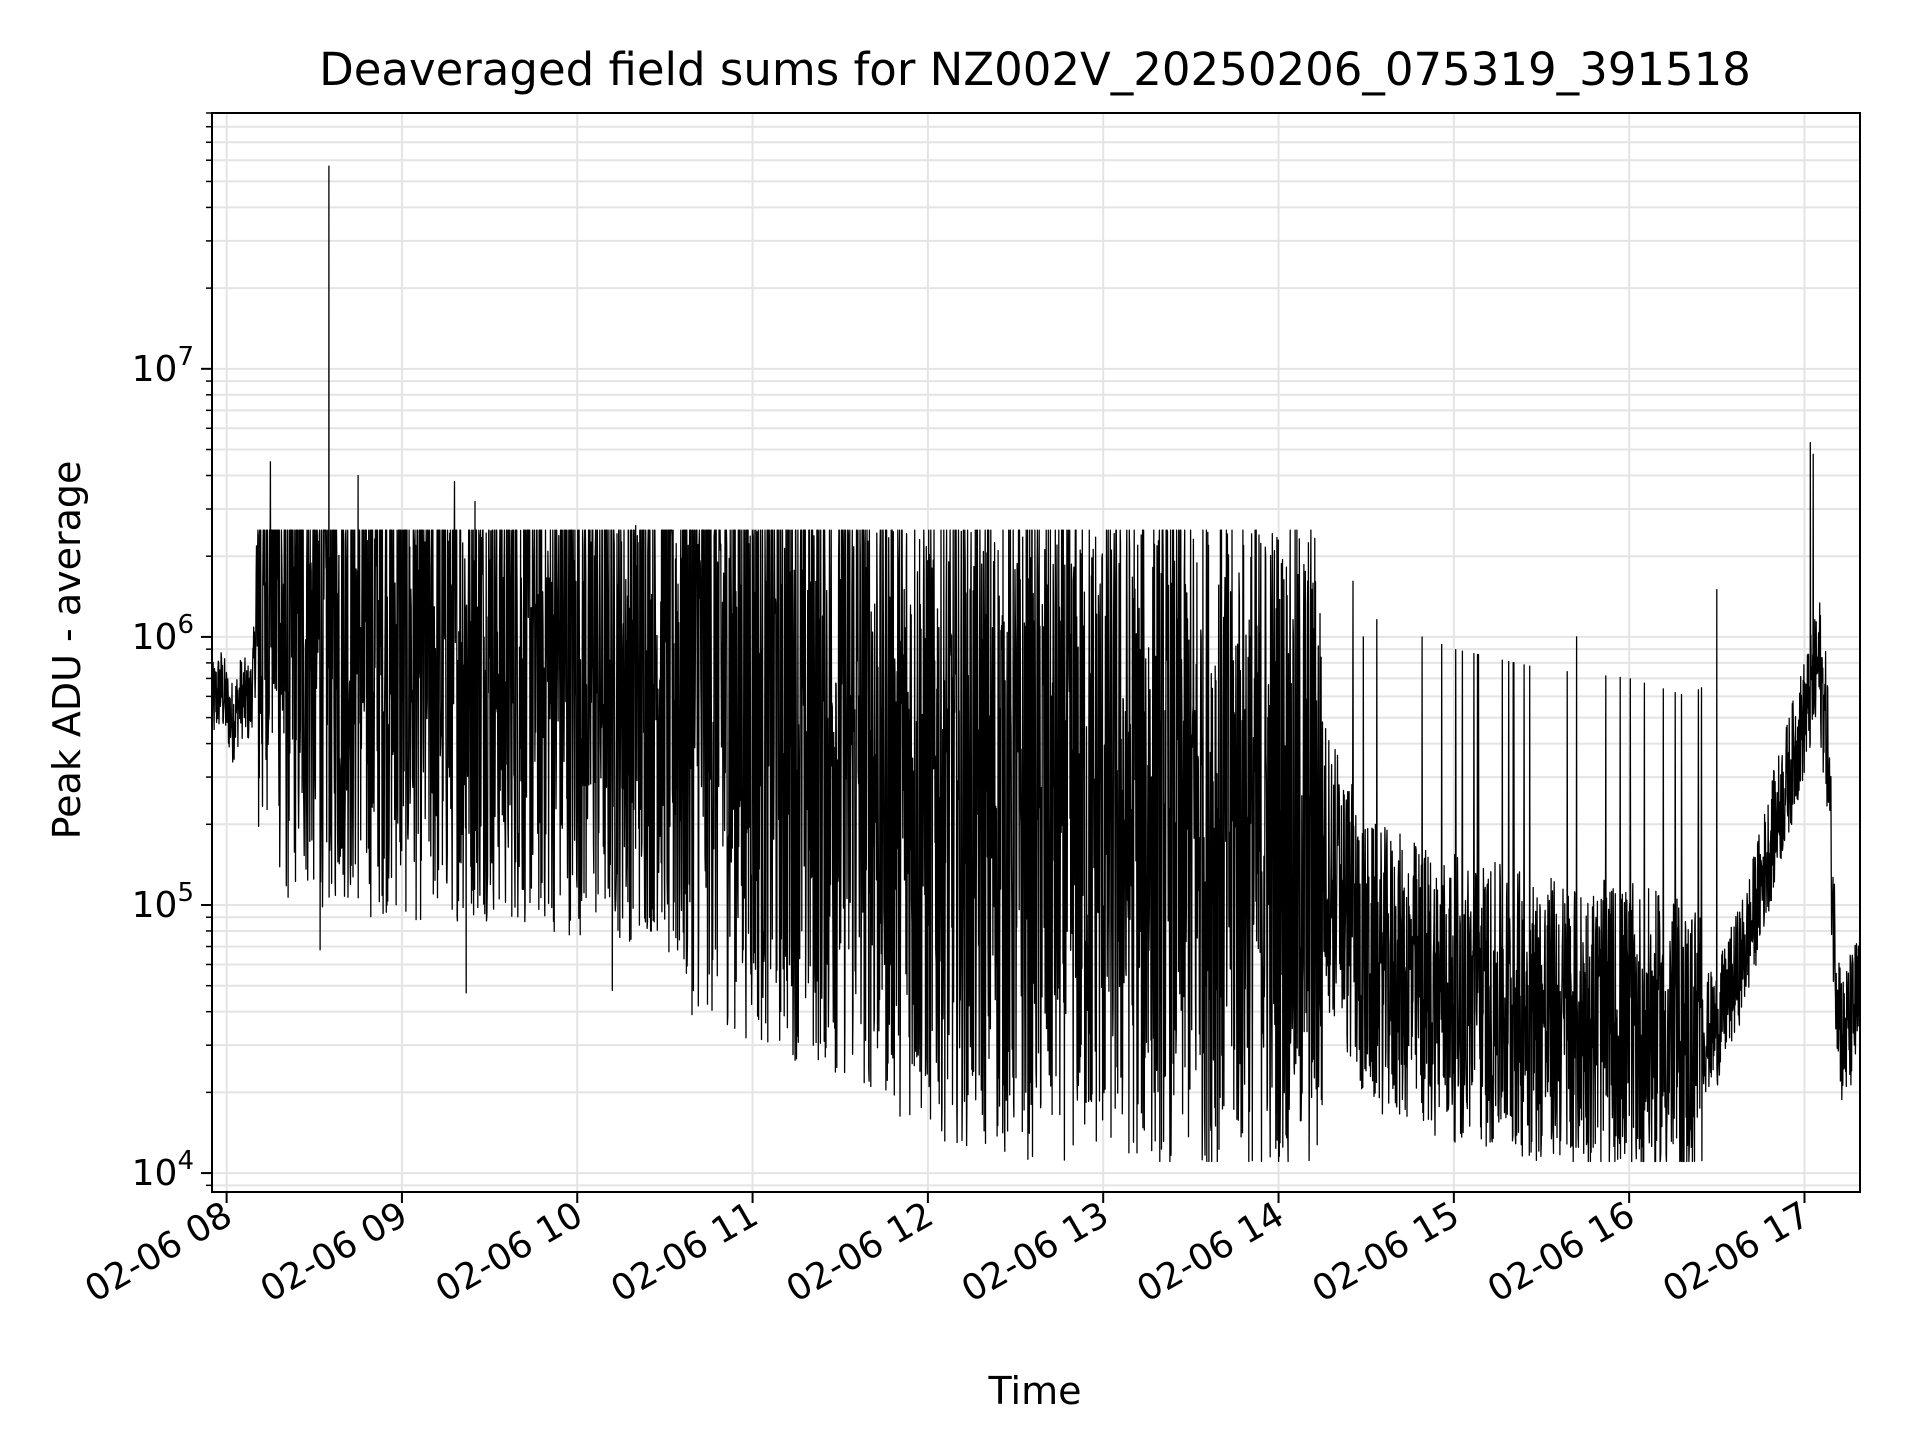 The image size is (1920, 1440). Describe the element at coordinates (163, 902) in the screenshot. I see `y-tick-label: 10⁵` at that location.